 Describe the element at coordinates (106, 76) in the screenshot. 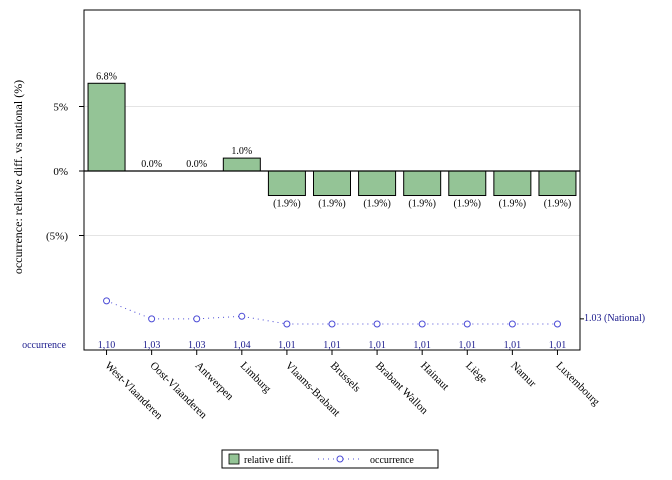

I see `bar-value-label: 6.8%` at that location.